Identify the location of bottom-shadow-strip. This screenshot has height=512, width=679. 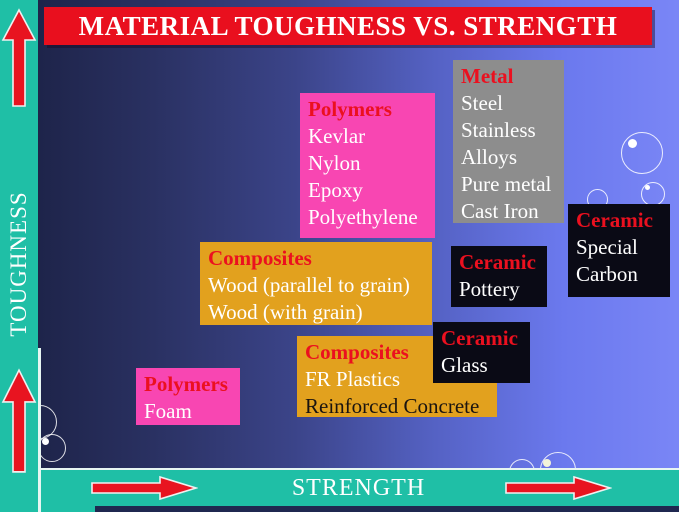
(387, 509).